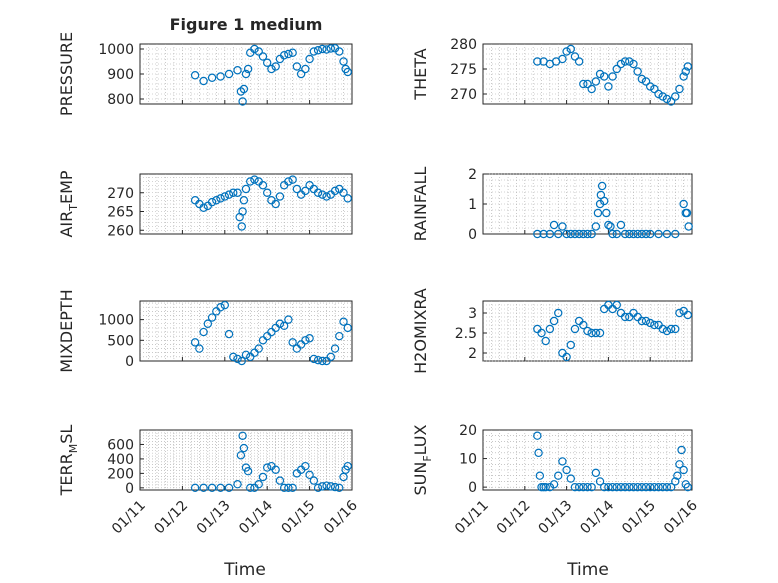 This screenshot has width=778, height=583. I want to click on y-tick-label: 0, so click(129, 489).